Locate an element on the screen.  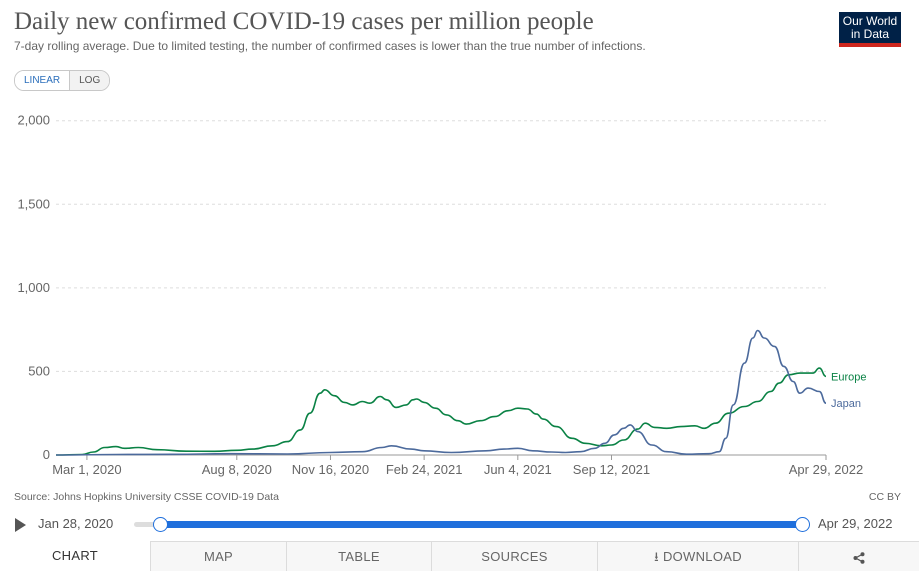
x-tick-label: Nov 16, 2020 is located at coordinates (330, 469).